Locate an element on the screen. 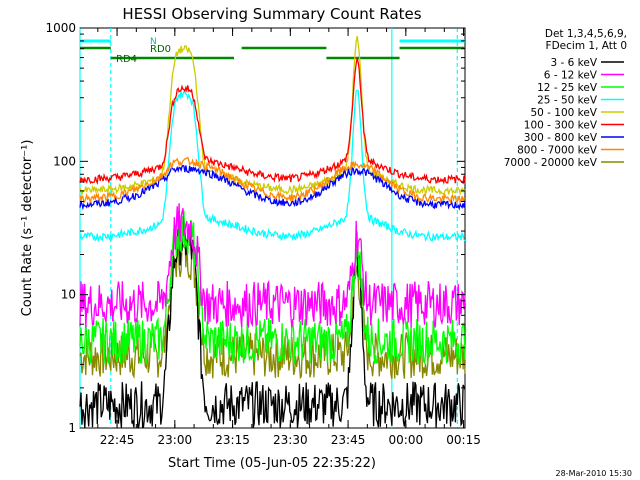 This screenshot has height=480, width=640. y-tick-label: 1 is located at coordinates (72, 428).